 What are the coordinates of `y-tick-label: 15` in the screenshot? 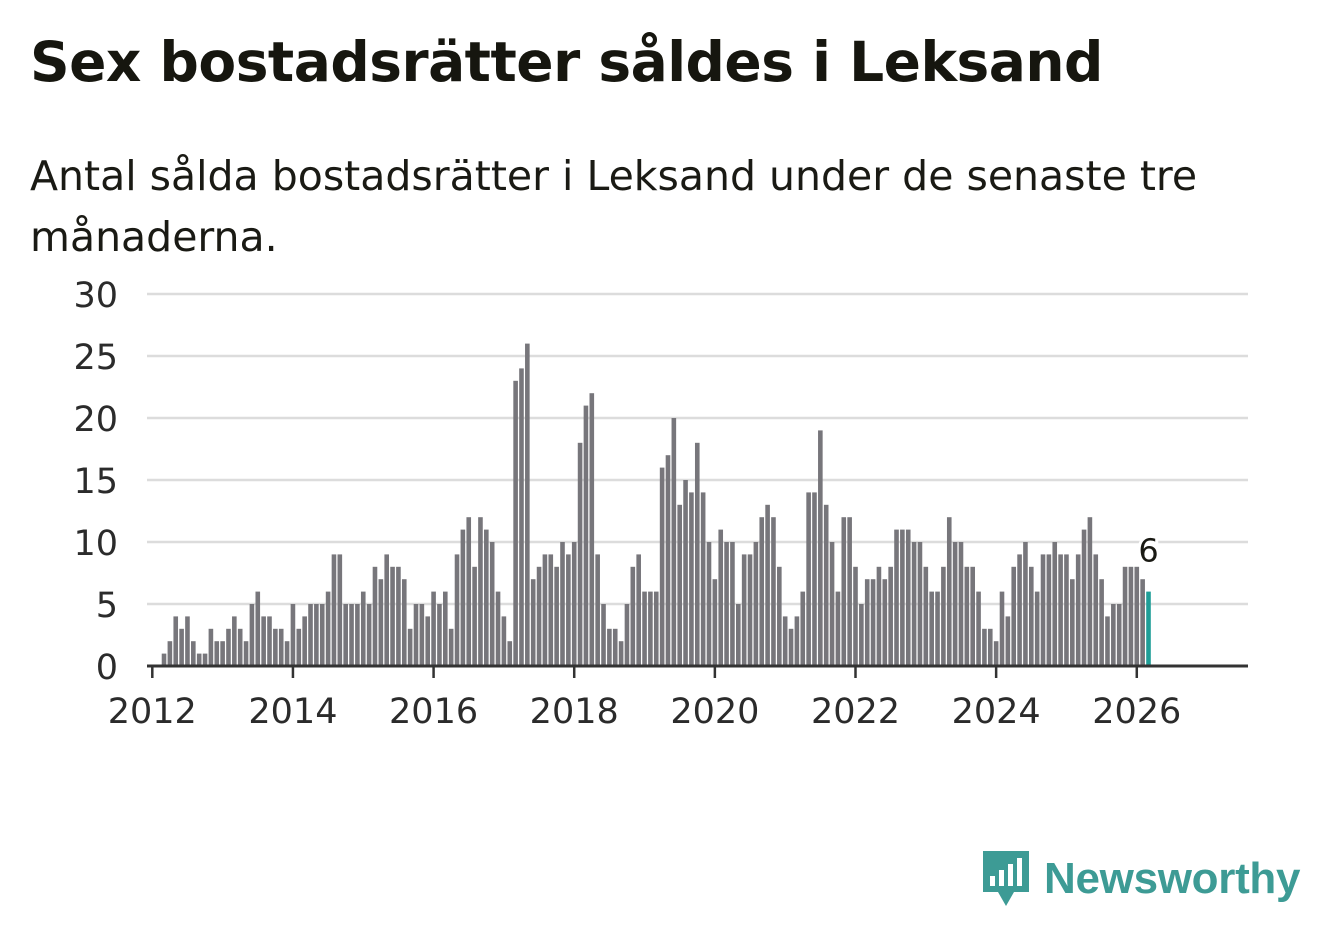 It's located at (95, 482).